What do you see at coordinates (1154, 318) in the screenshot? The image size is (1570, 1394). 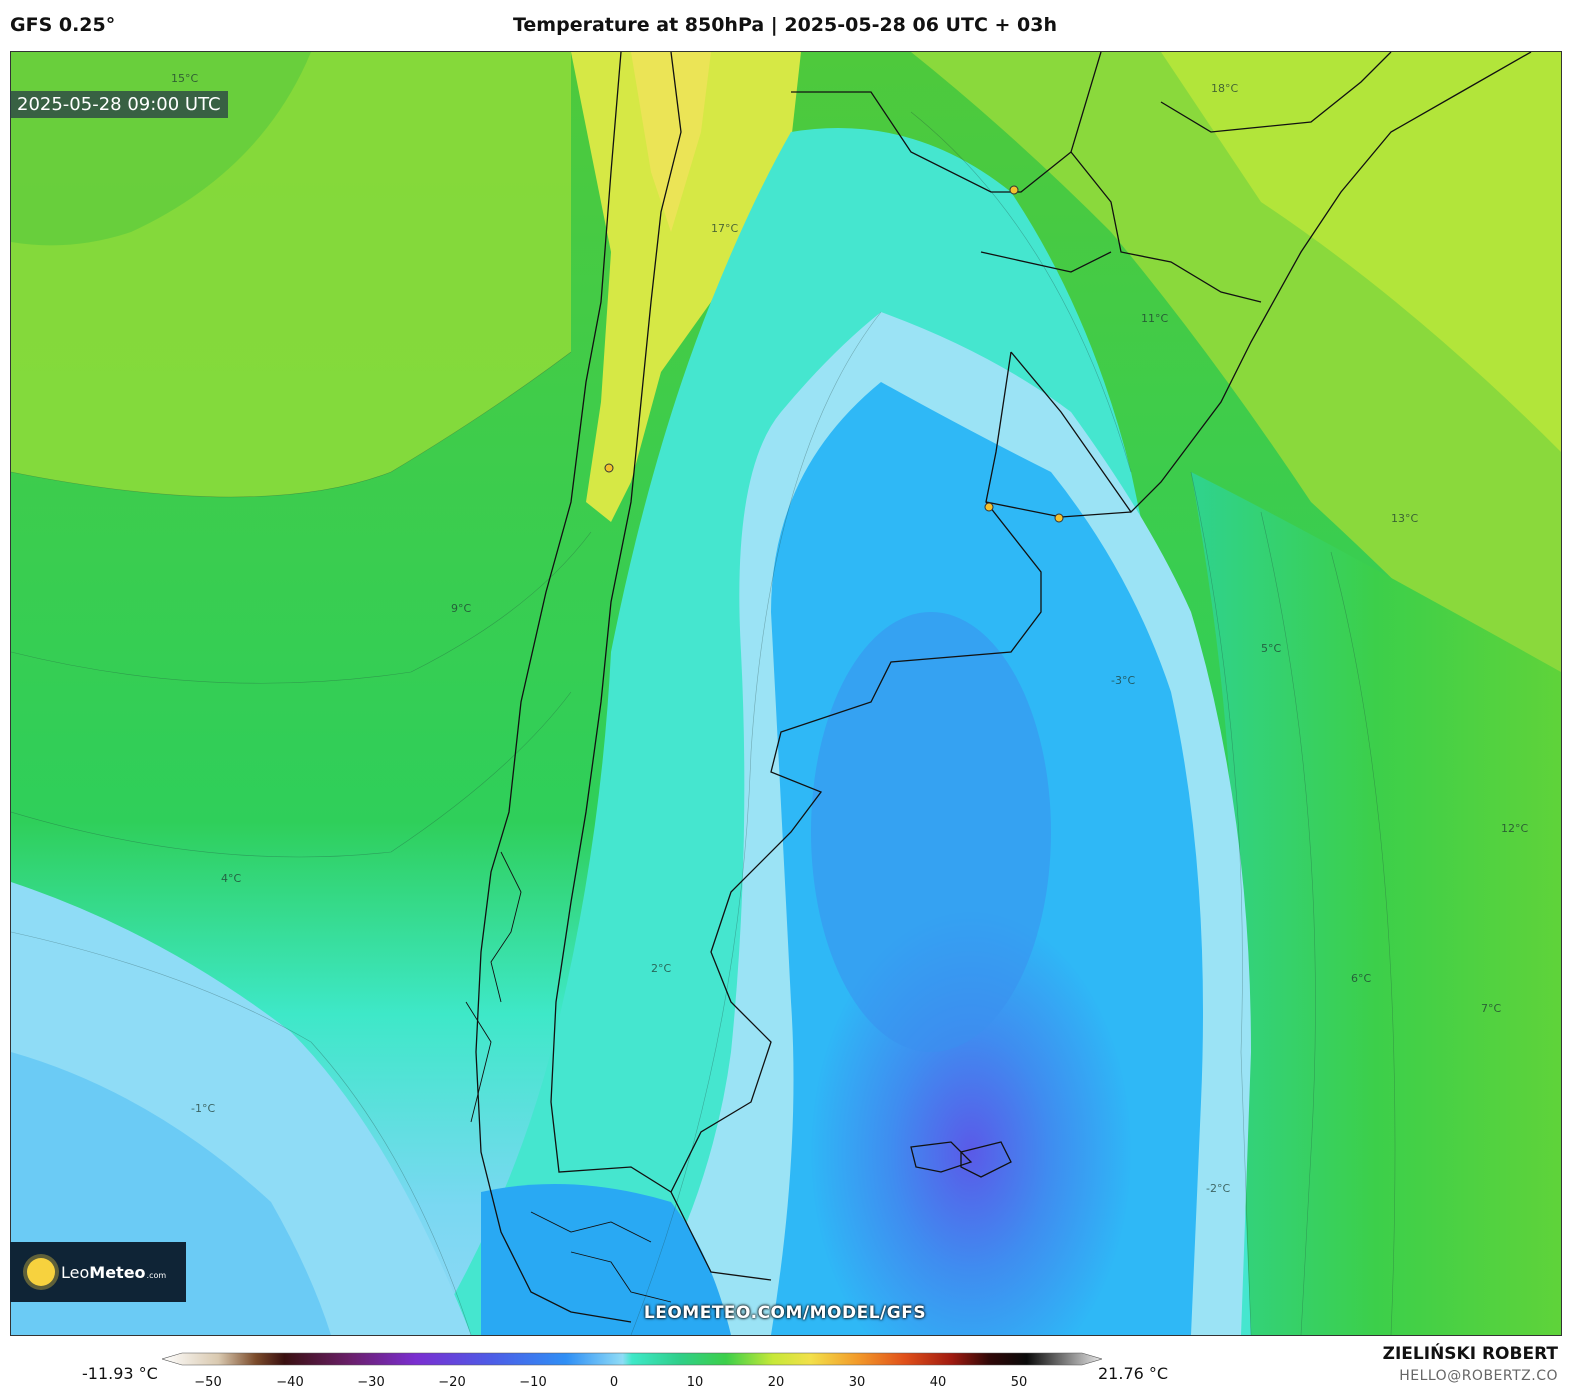 I see `isotherm-label: 11°C` at bounding box center [1154, 318].